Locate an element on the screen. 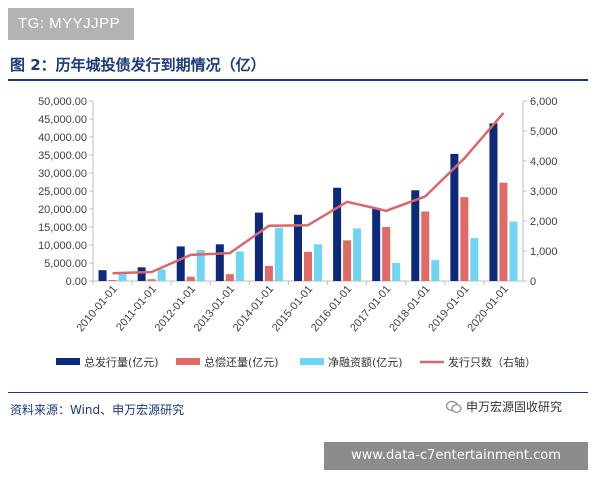 The width and height of the screenshot is (600, 480). right-tick-label: 1,000 is located at coordinates (544, 252).